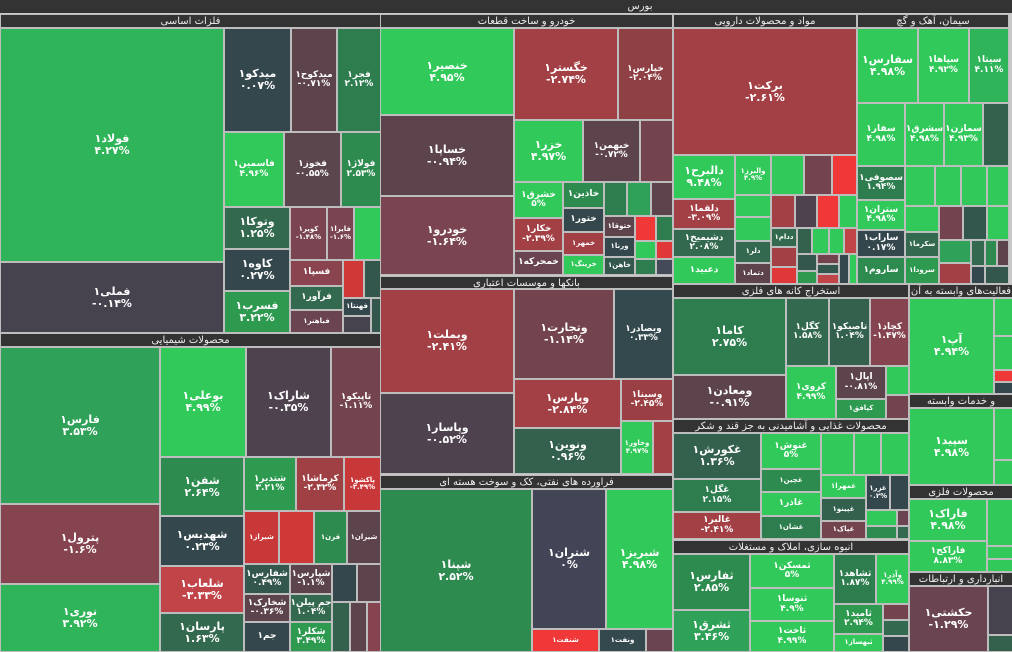 The width and height of the screenshot is (1012, 652). Describe the element at coordinates (314, 80) in the screenshot. I see `stock-tile: میدکوح۱ -۰.۷۱%` at that location.